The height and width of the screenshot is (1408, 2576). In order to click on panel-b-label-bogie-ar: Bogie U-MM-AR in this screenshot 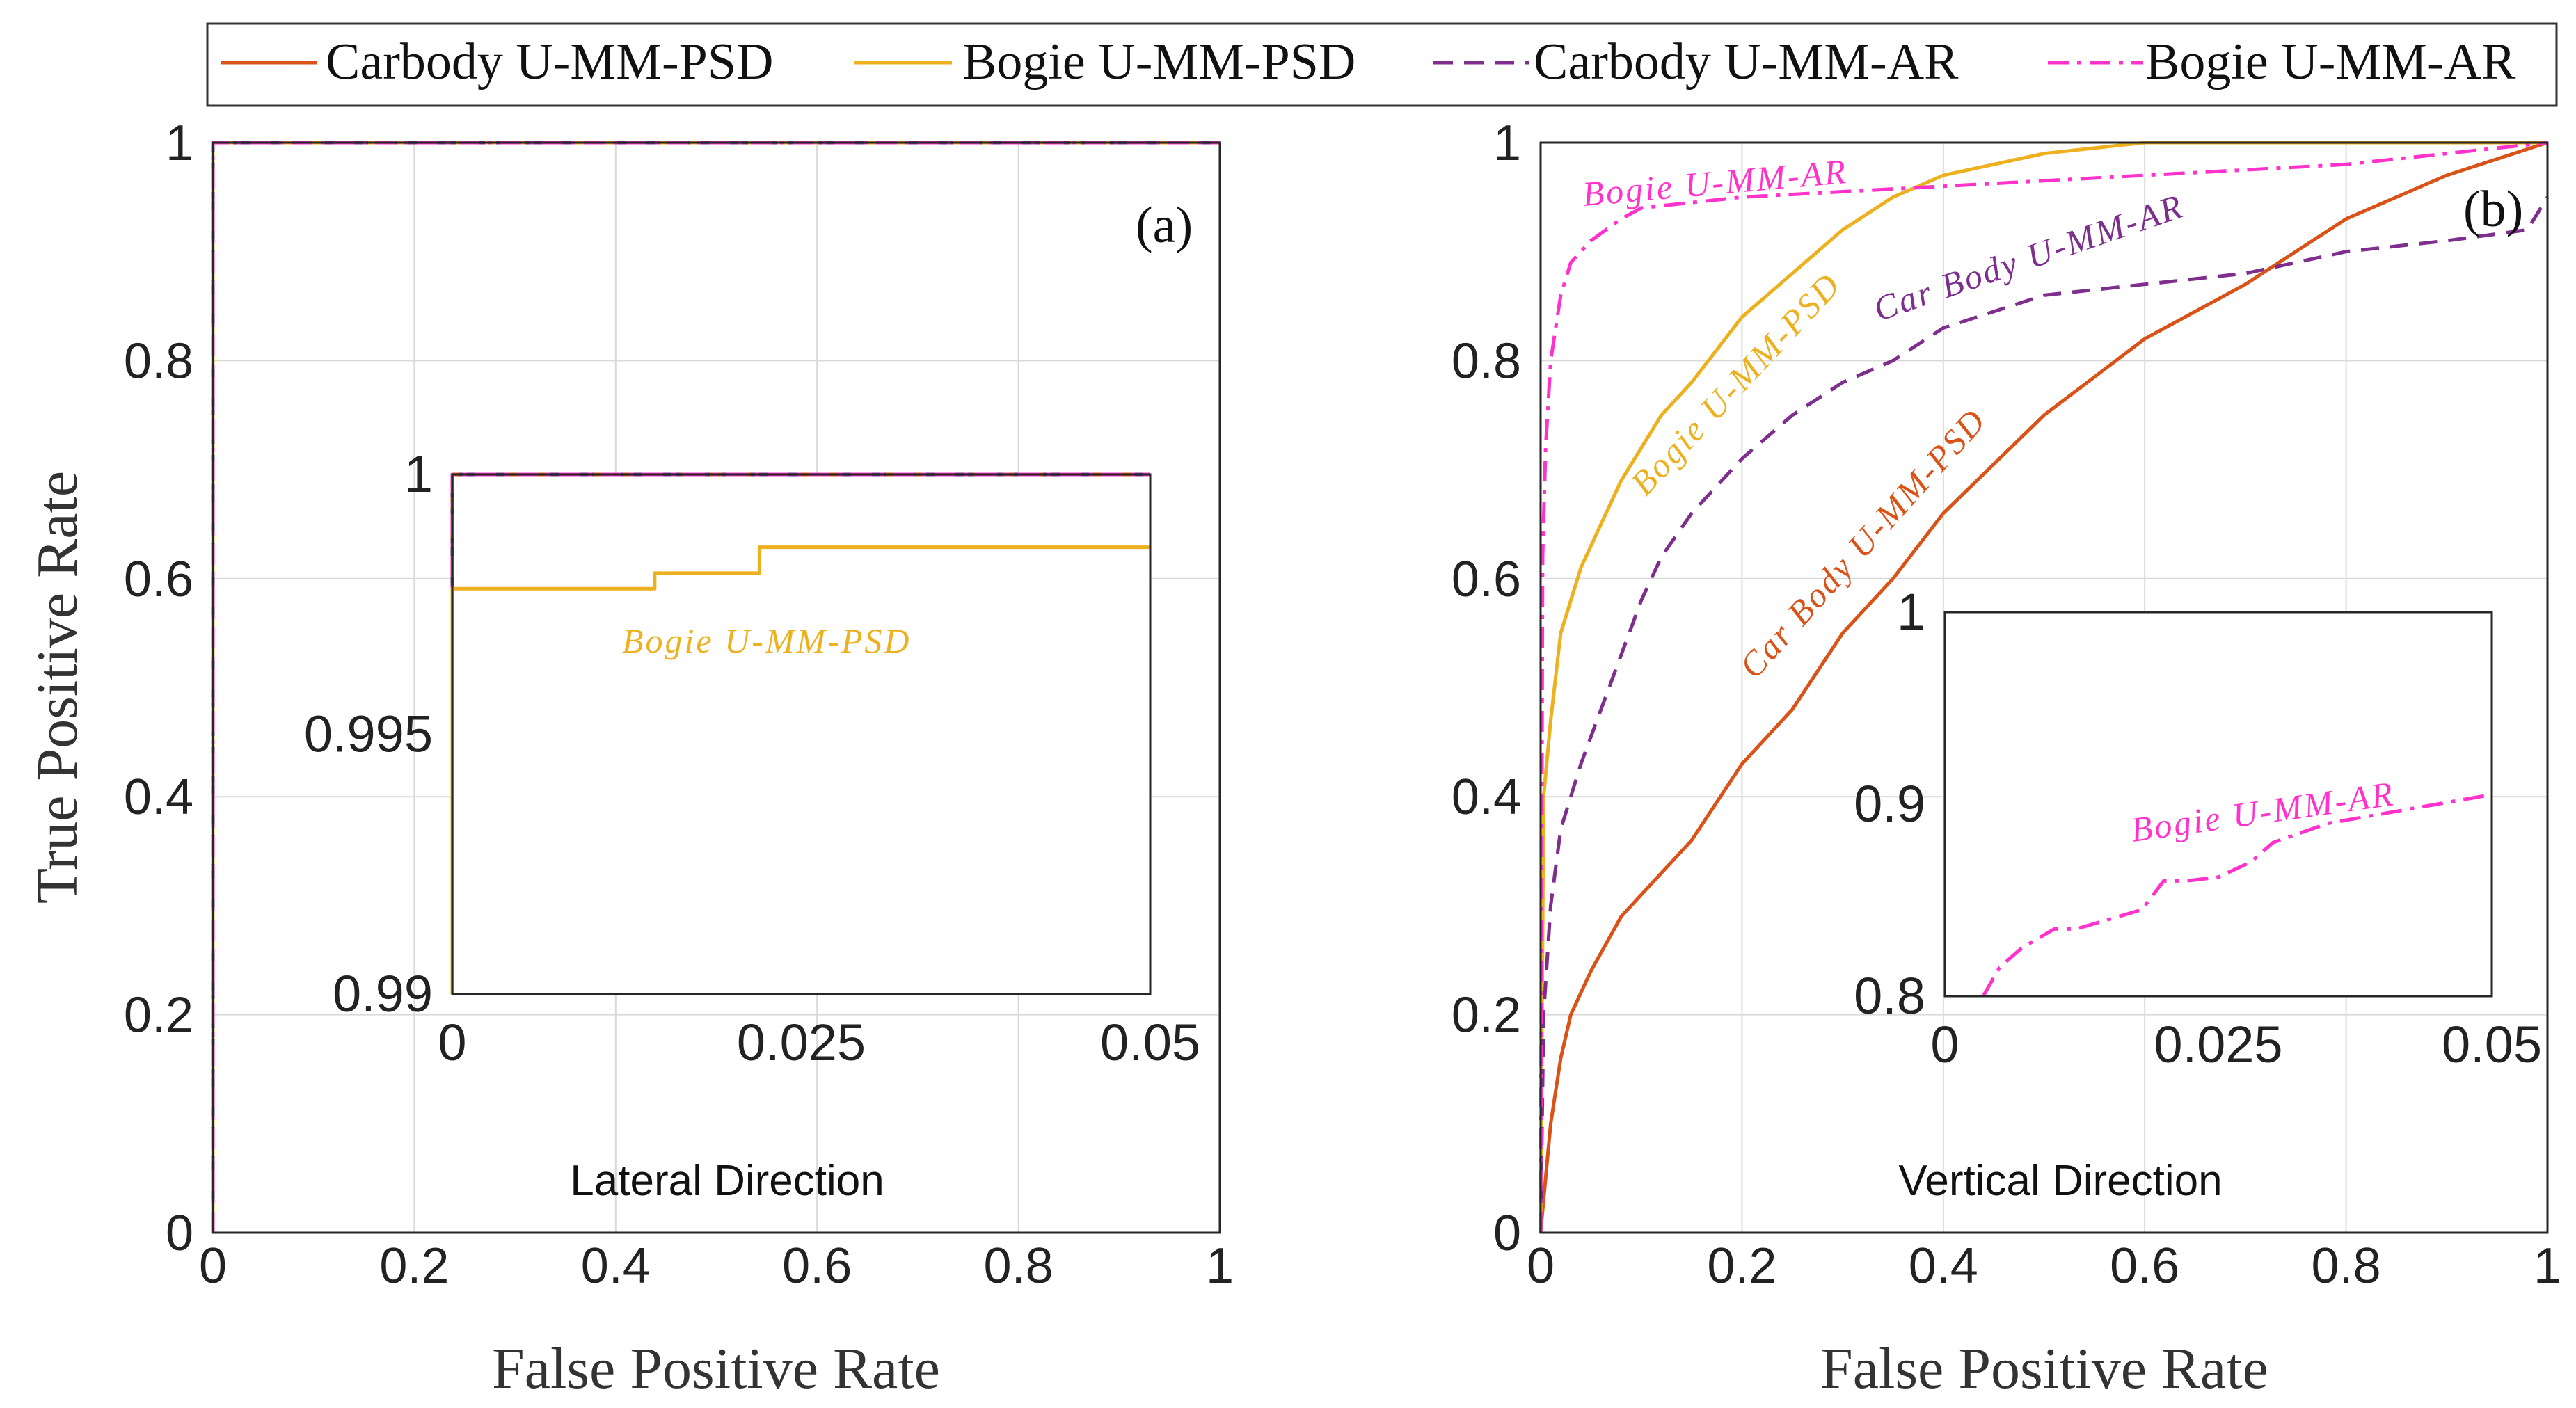, I will do `click(1715, 183)`.